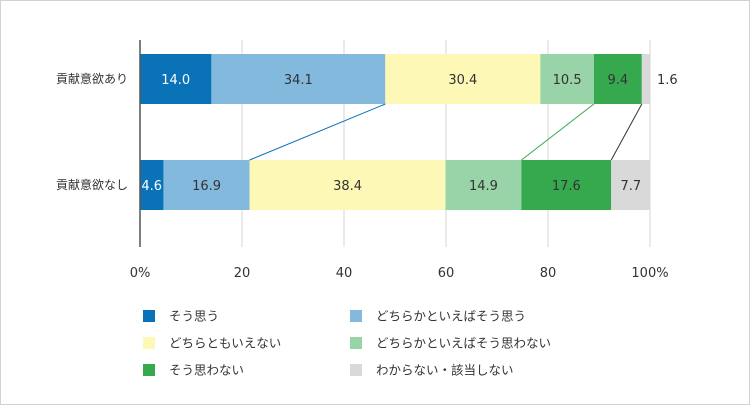  Describe the element at coordinates (92, 78) in the screenshot. I see `category-label: 貢献意欲あり` at that location.